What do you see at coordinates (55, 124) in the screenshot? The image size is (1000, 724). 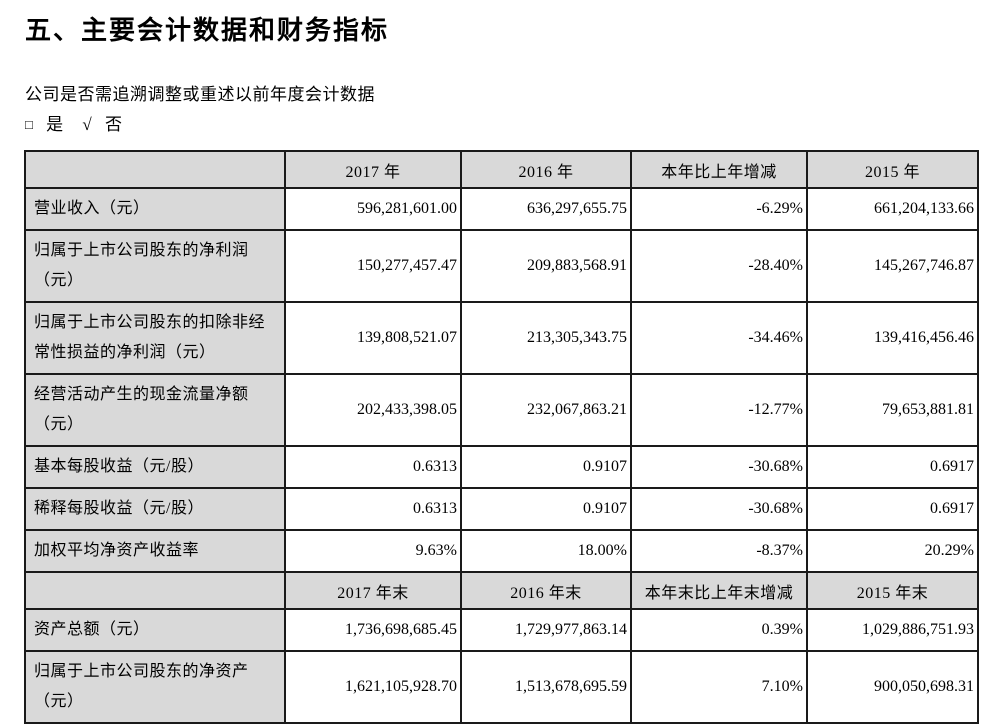 I see `choice-yes-label: 是` at bounding box center [55, 124].